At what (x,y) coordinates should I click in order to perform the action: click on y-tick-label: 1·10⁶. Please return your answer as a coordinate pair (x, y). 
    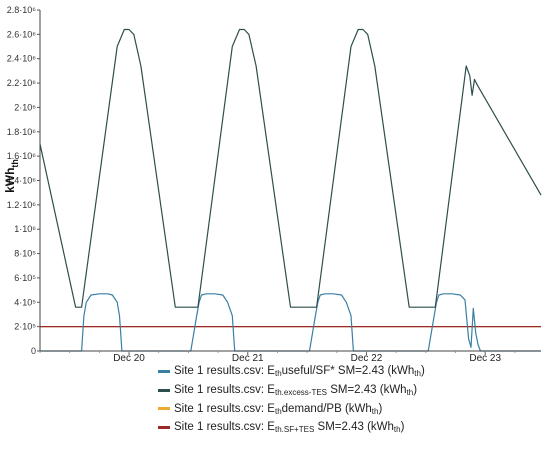
    Looking at the image, I should click on (25, 229).